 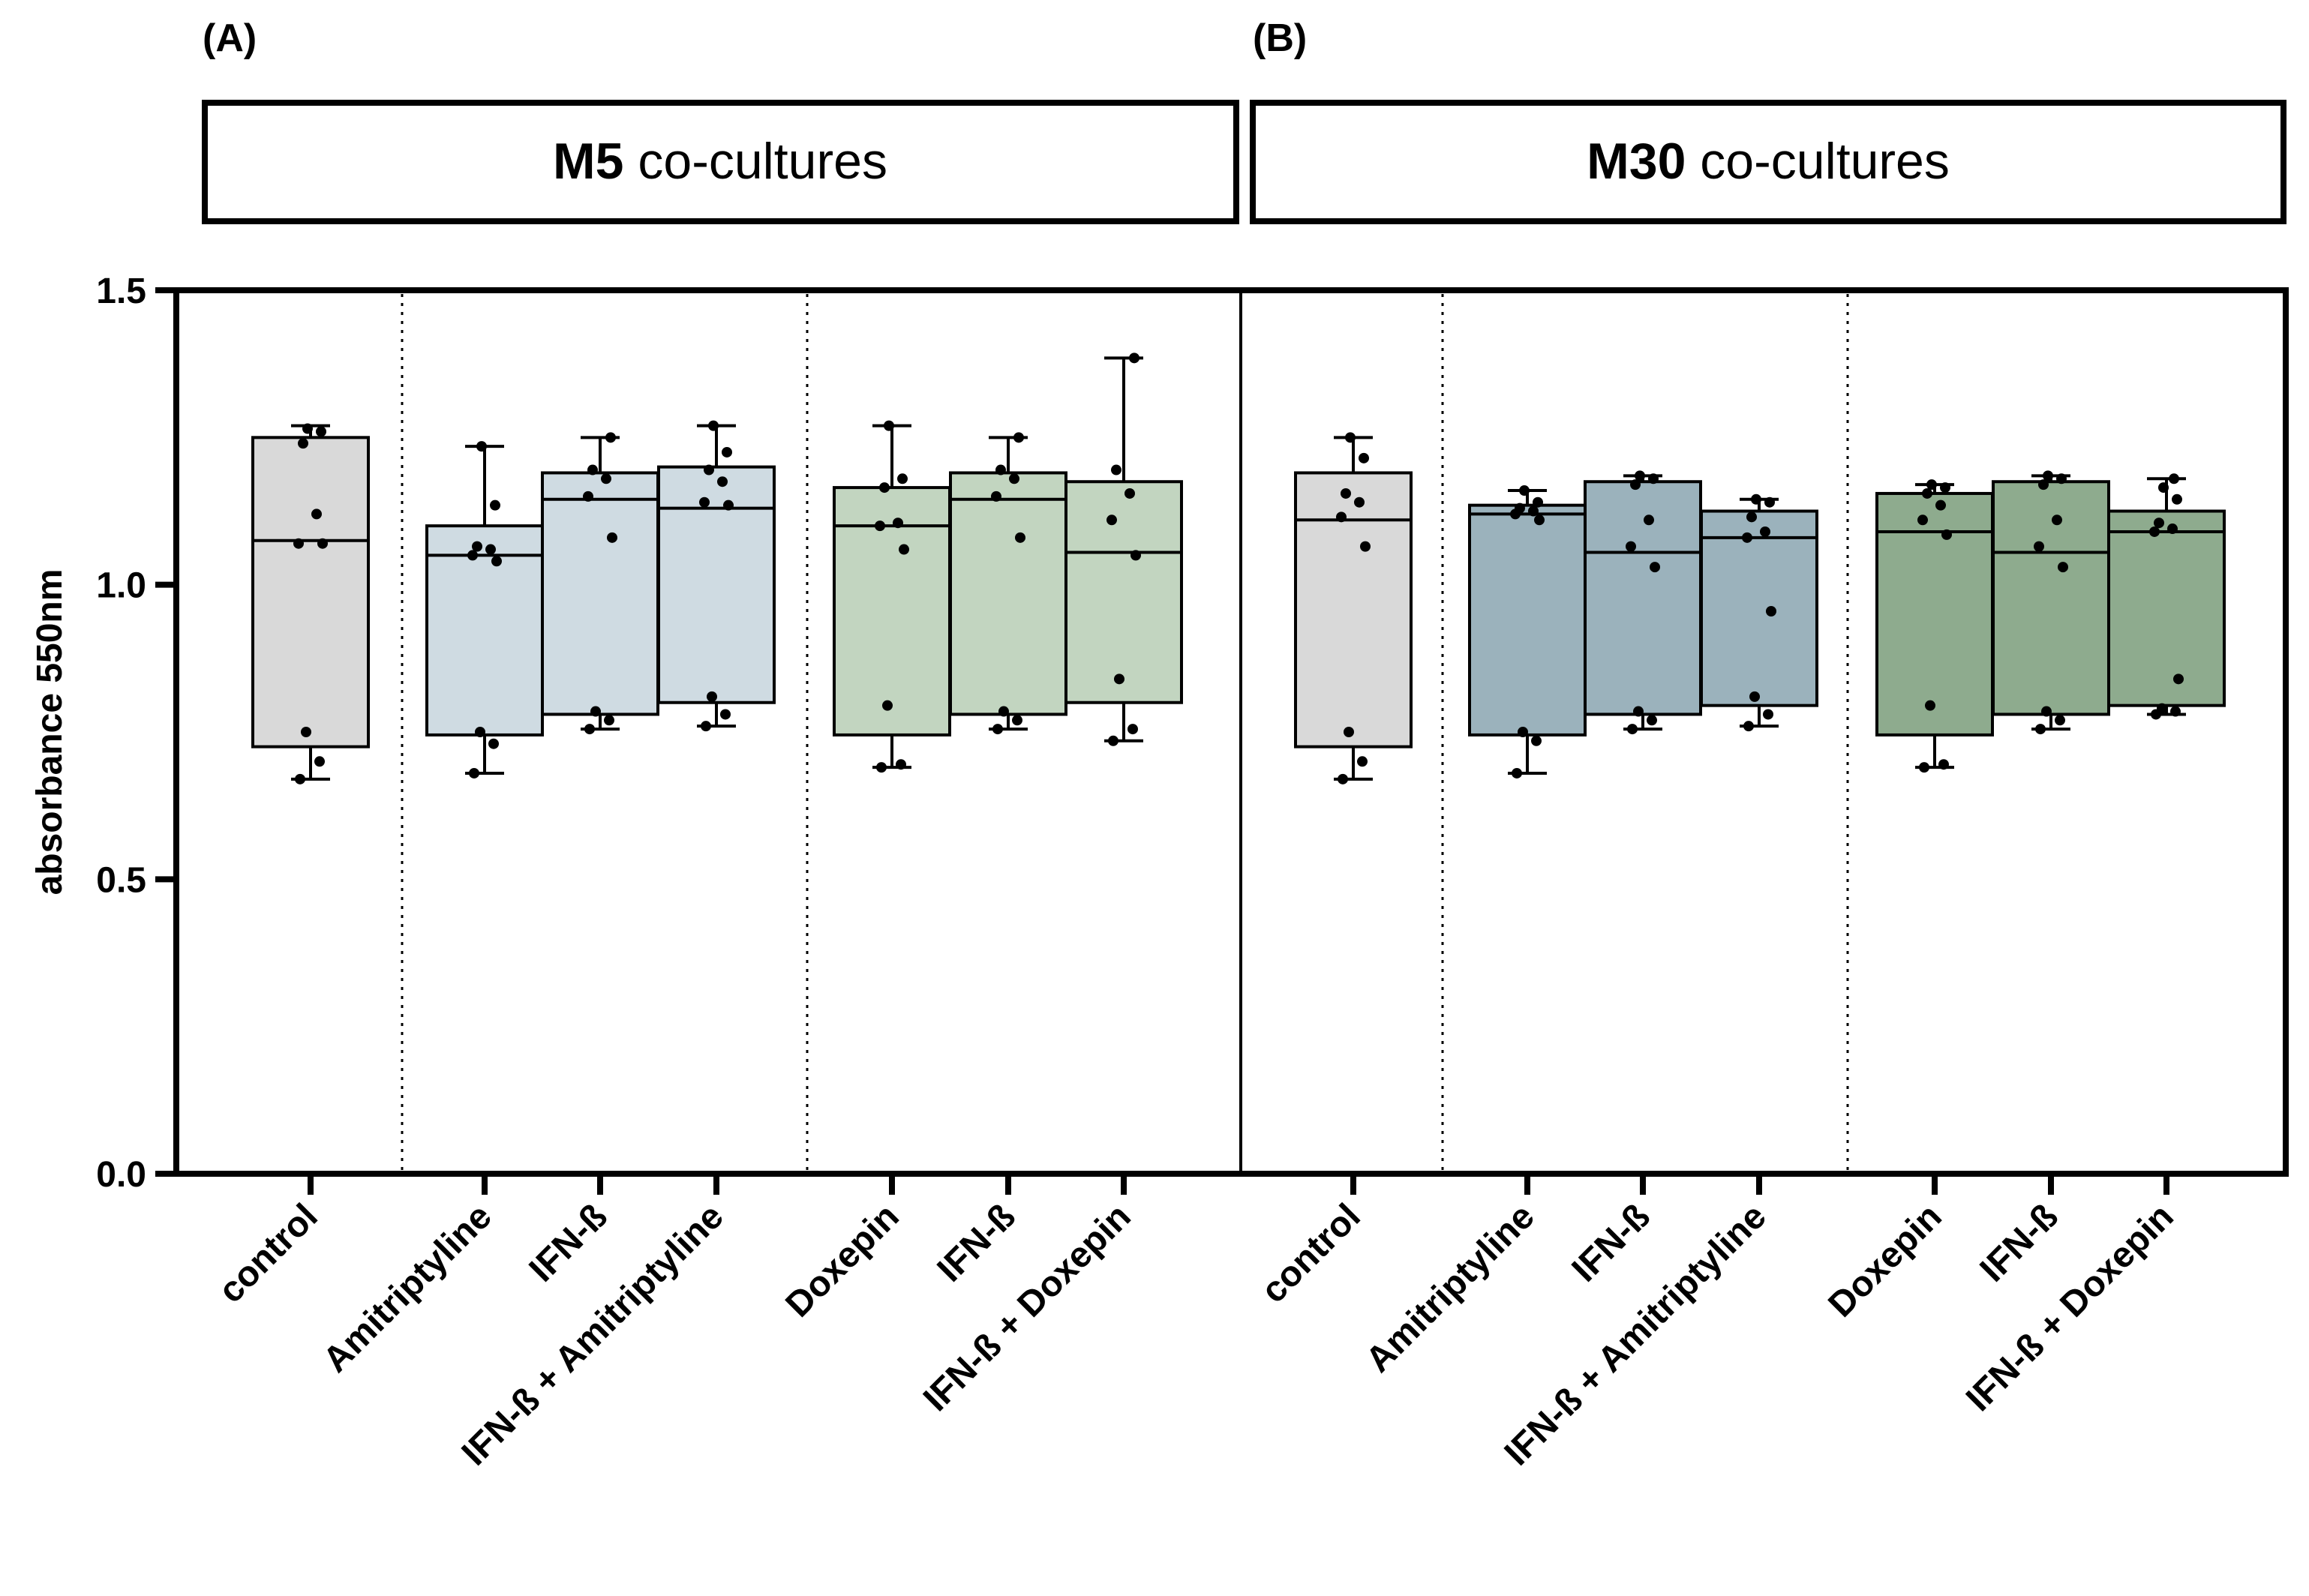 I want to click on y-tick-label: 1.5, so click(x=121, y=291).